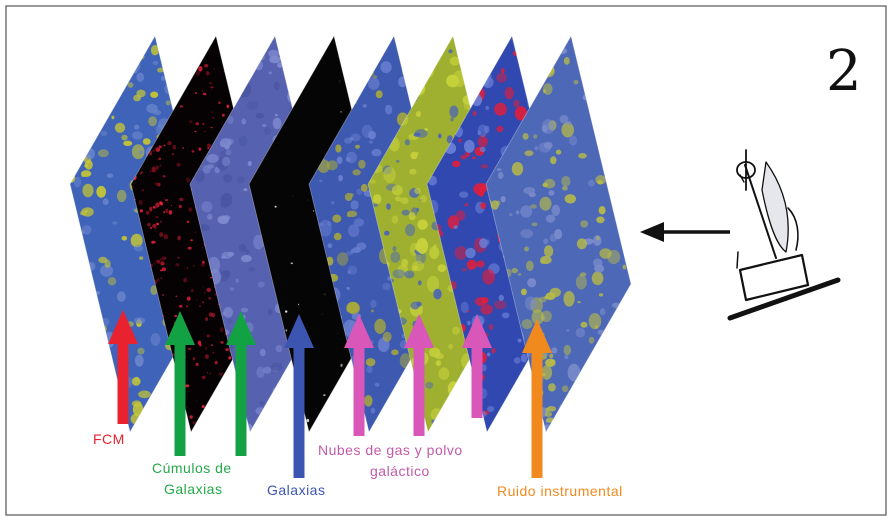  What do you see at coordinates (784, 235) in the screenshot?
I see `telescope-icon` at bounding box center [784, 235].